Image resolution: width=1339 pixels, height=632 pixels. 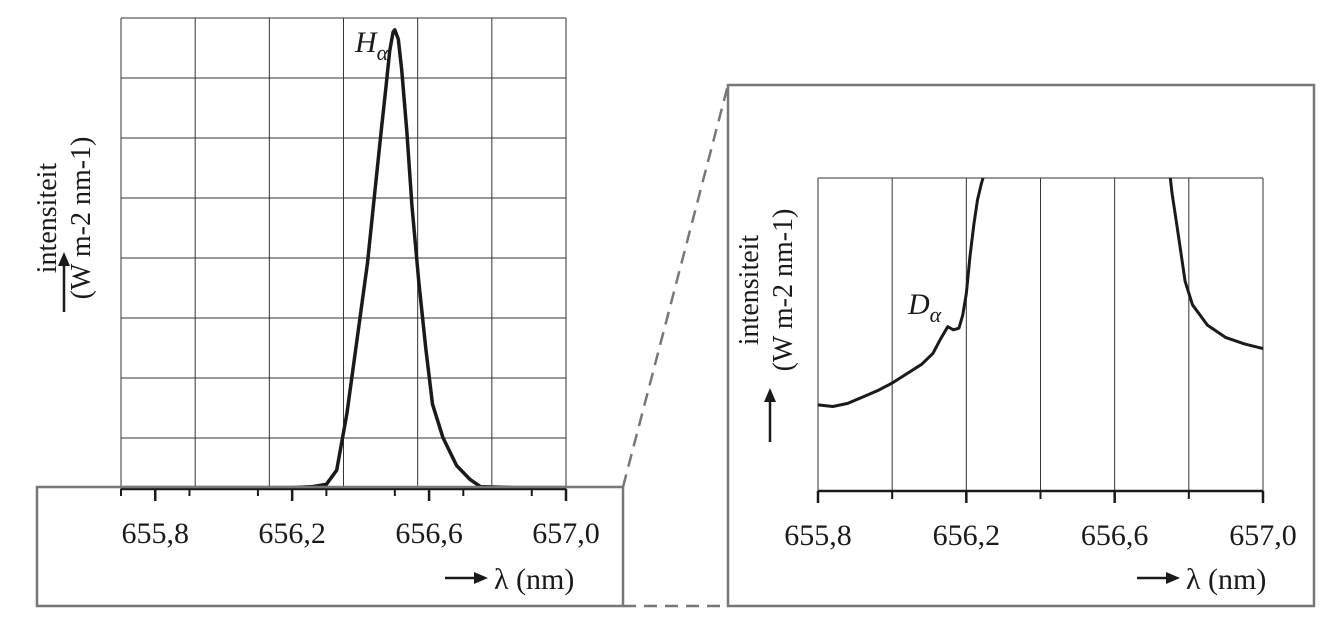 What do you see at coordinates (566, 533) in the screenshot?
I see `overview-x-tick-label: 657,0` at bounding box center [566, 533].